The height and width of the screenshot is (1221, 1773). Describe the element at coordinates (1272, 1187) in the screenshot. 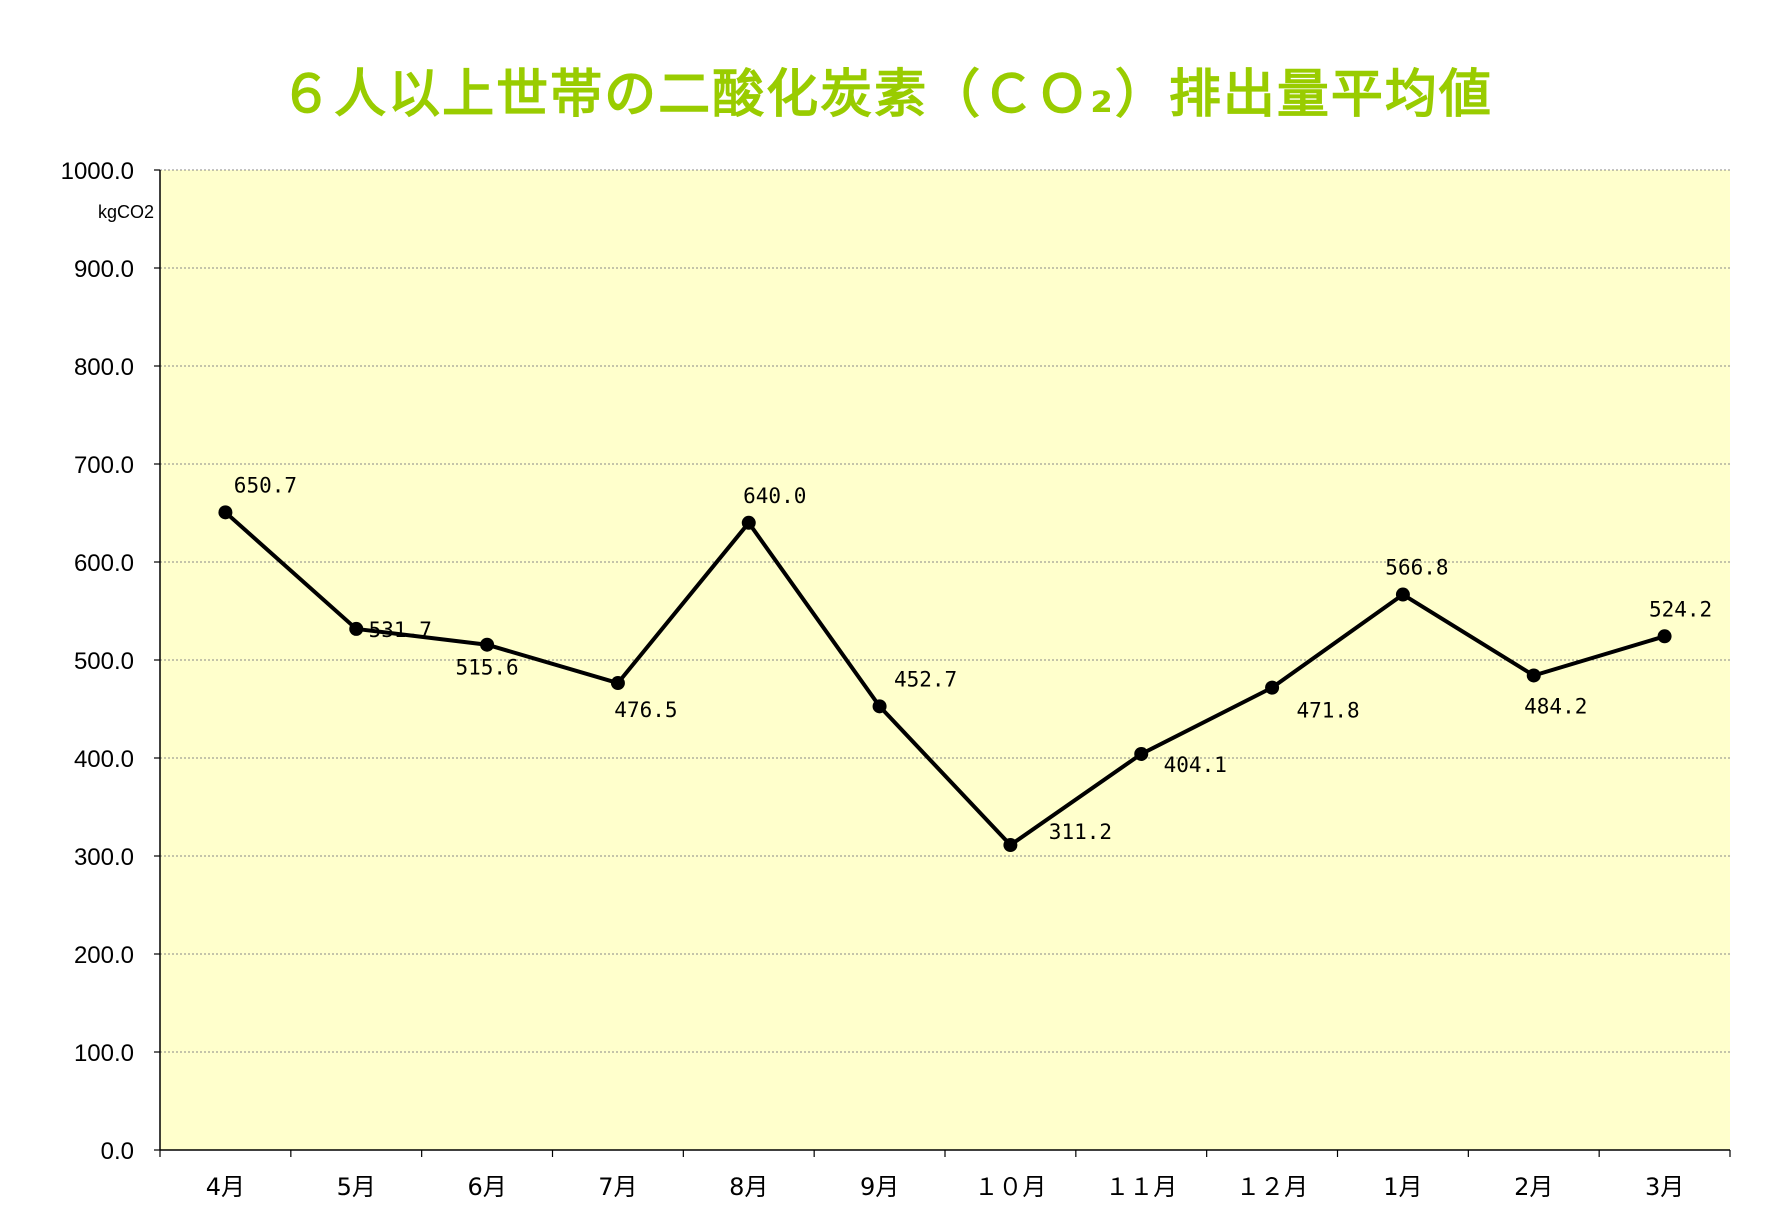

I see `x-tick-label: １２月` at that location.